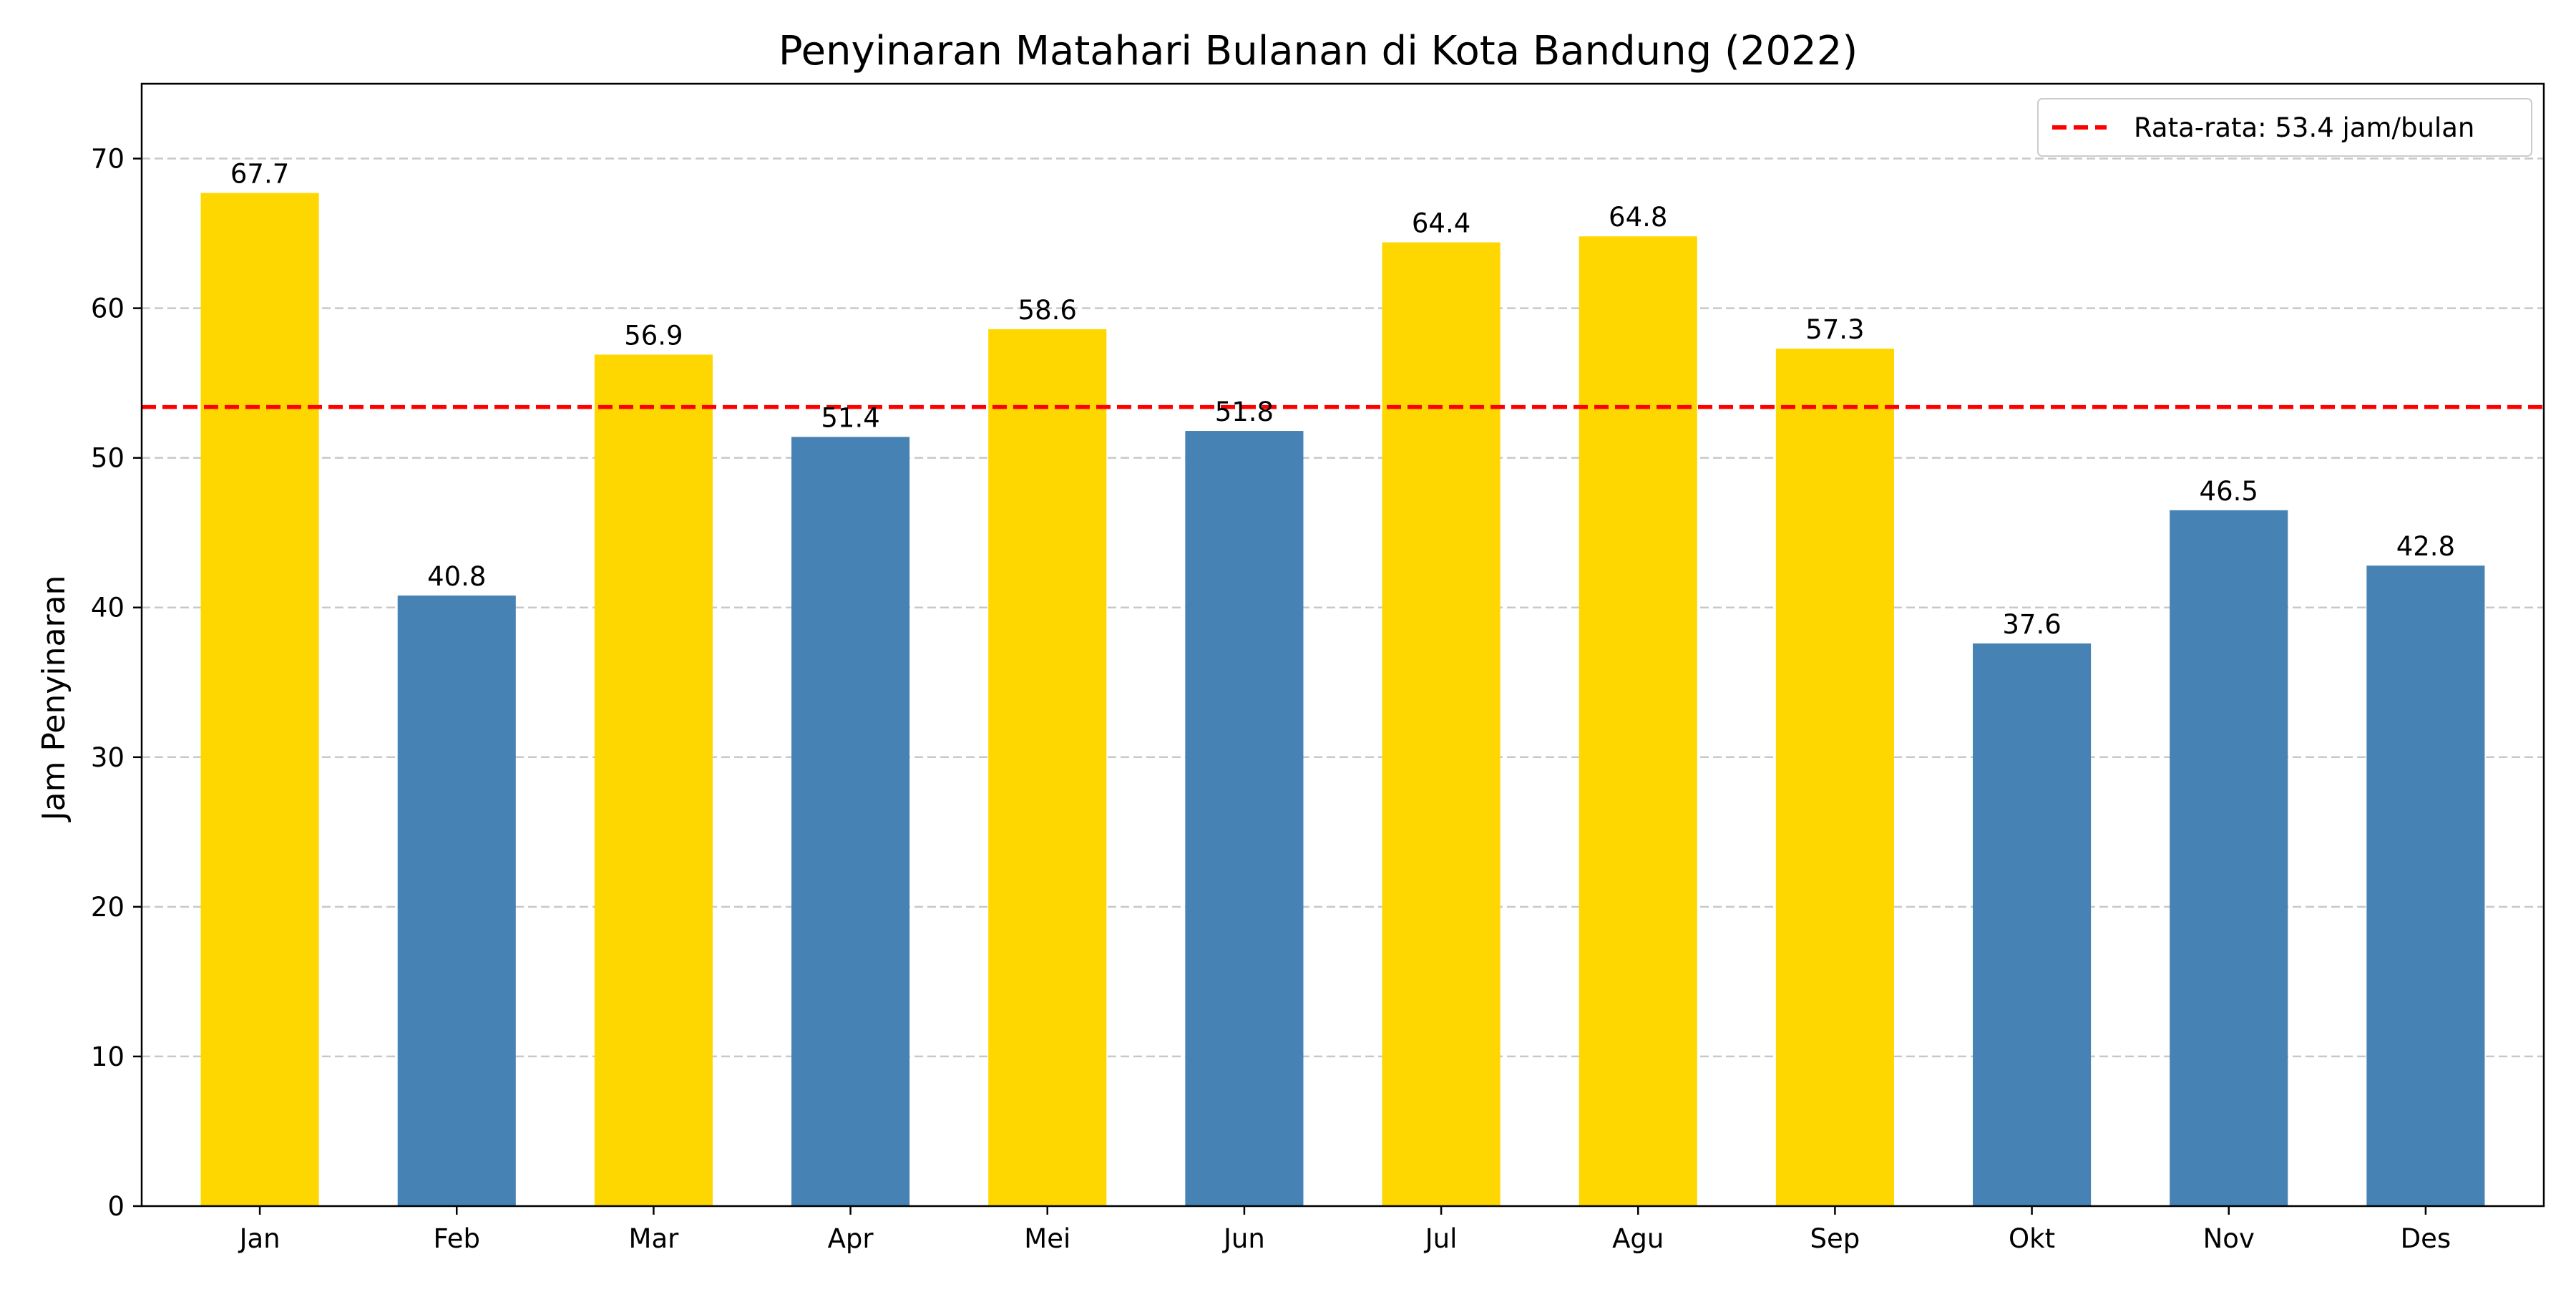  What do you see at coordinates (1834, 329) in the screenshot?
I see `value-label: 57.3` at bounding box center [1834, 329].